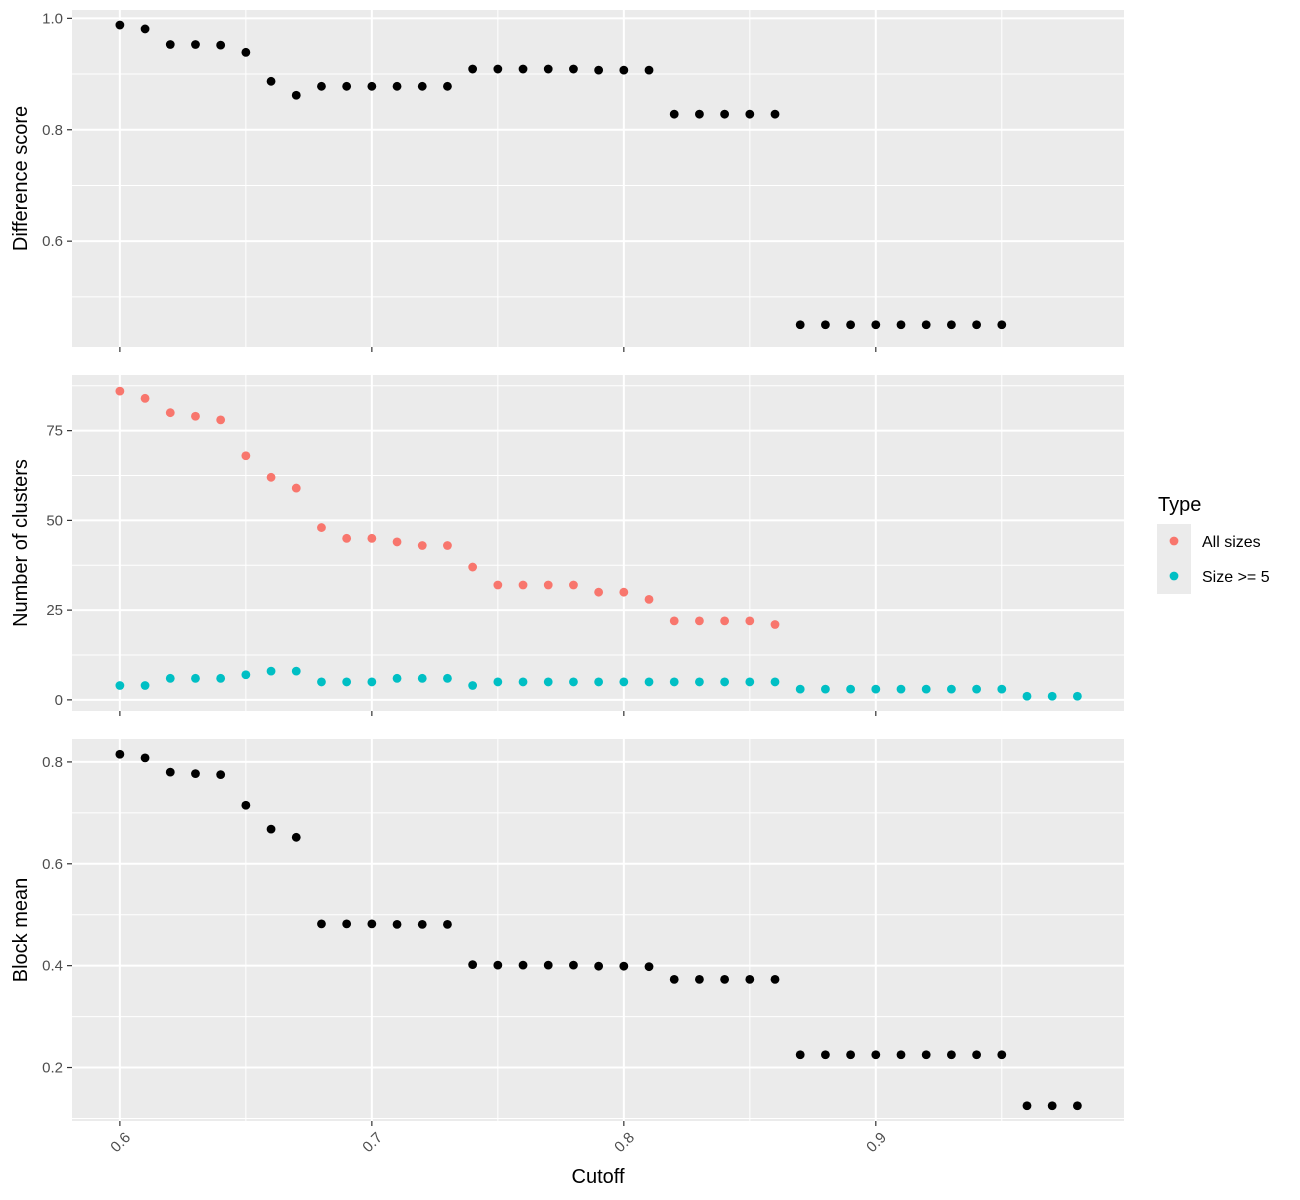 This screenshot has height=1200, width=1300. What do you see at coordinates (54, 610) in the screenshot?
I see `y-tick-label: 25` at bounding box center [54, 610].